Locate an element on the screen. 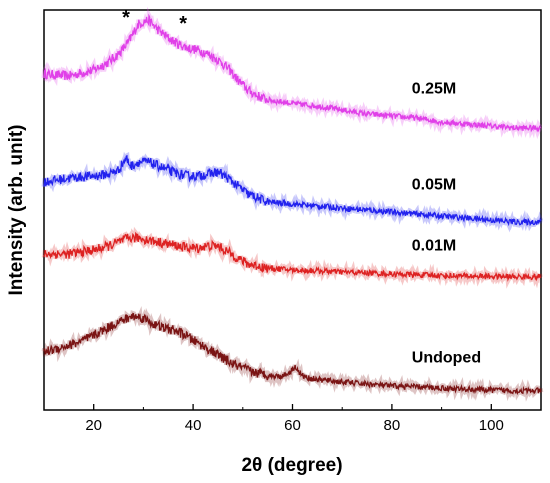 This screenshot has width=550, height=483. series-line-0-01m is located at coordinates (292, 256).